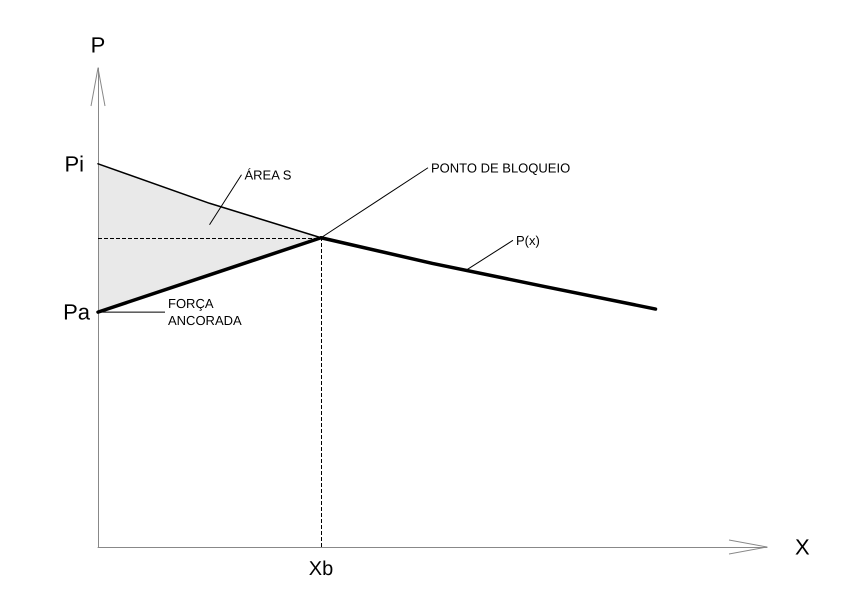  Describe the element at coordinates (500, 168) in the screenshot. I see `annotation: PONTO DE BLOQUEIO` at that location.